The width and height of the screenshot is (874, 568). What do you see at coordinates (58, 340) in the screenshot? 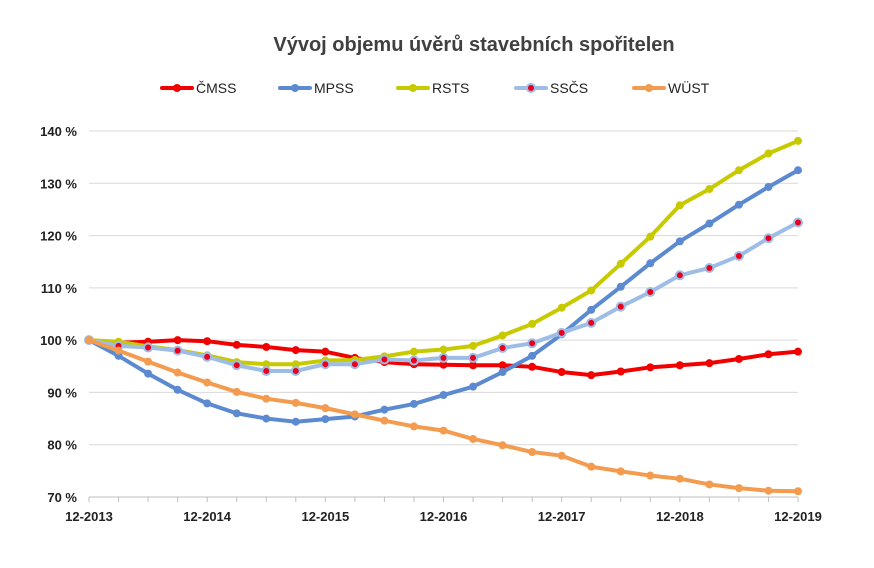
I see `y-tick-label: 100 %` at bounding box center [58, 340].